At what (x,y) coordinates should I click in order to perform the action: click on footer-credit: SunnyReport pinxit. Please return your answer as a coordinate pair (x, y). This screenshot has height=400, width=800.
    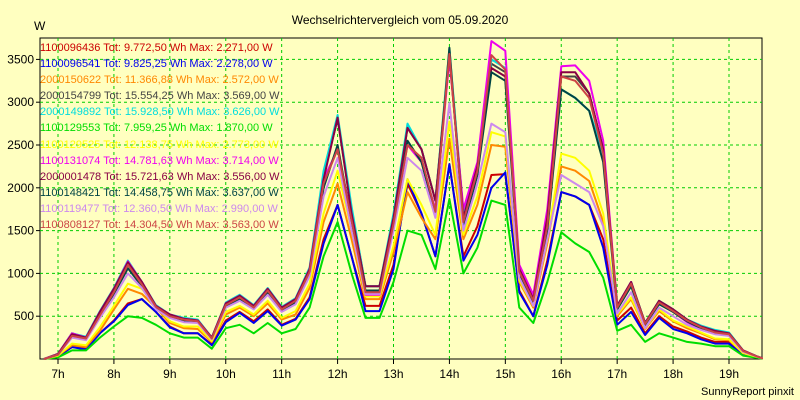
    Looking at the image, I should click on (747, 392).